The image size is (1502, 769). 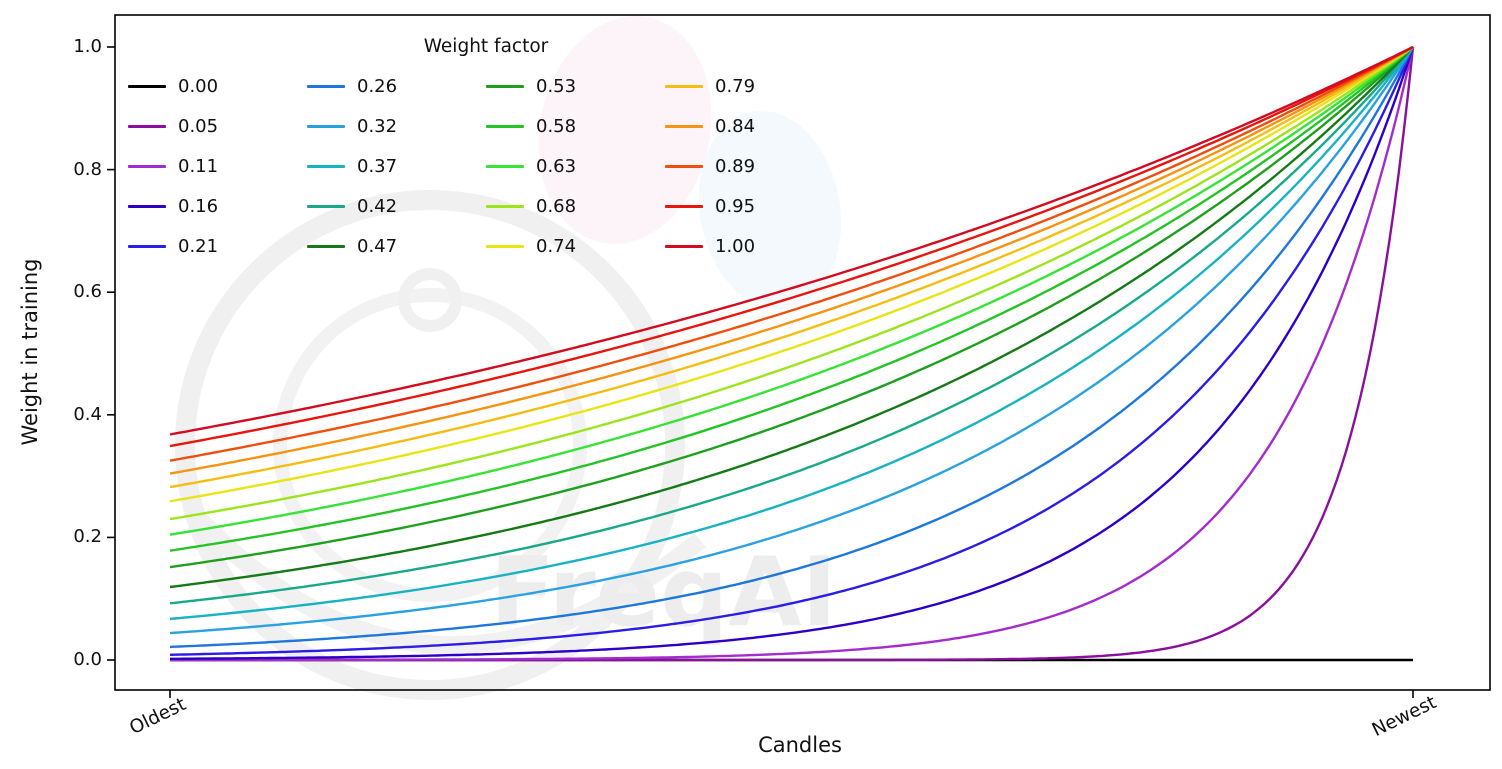 I want to click on legend-item: 0.32, so click(x=396, y=126).